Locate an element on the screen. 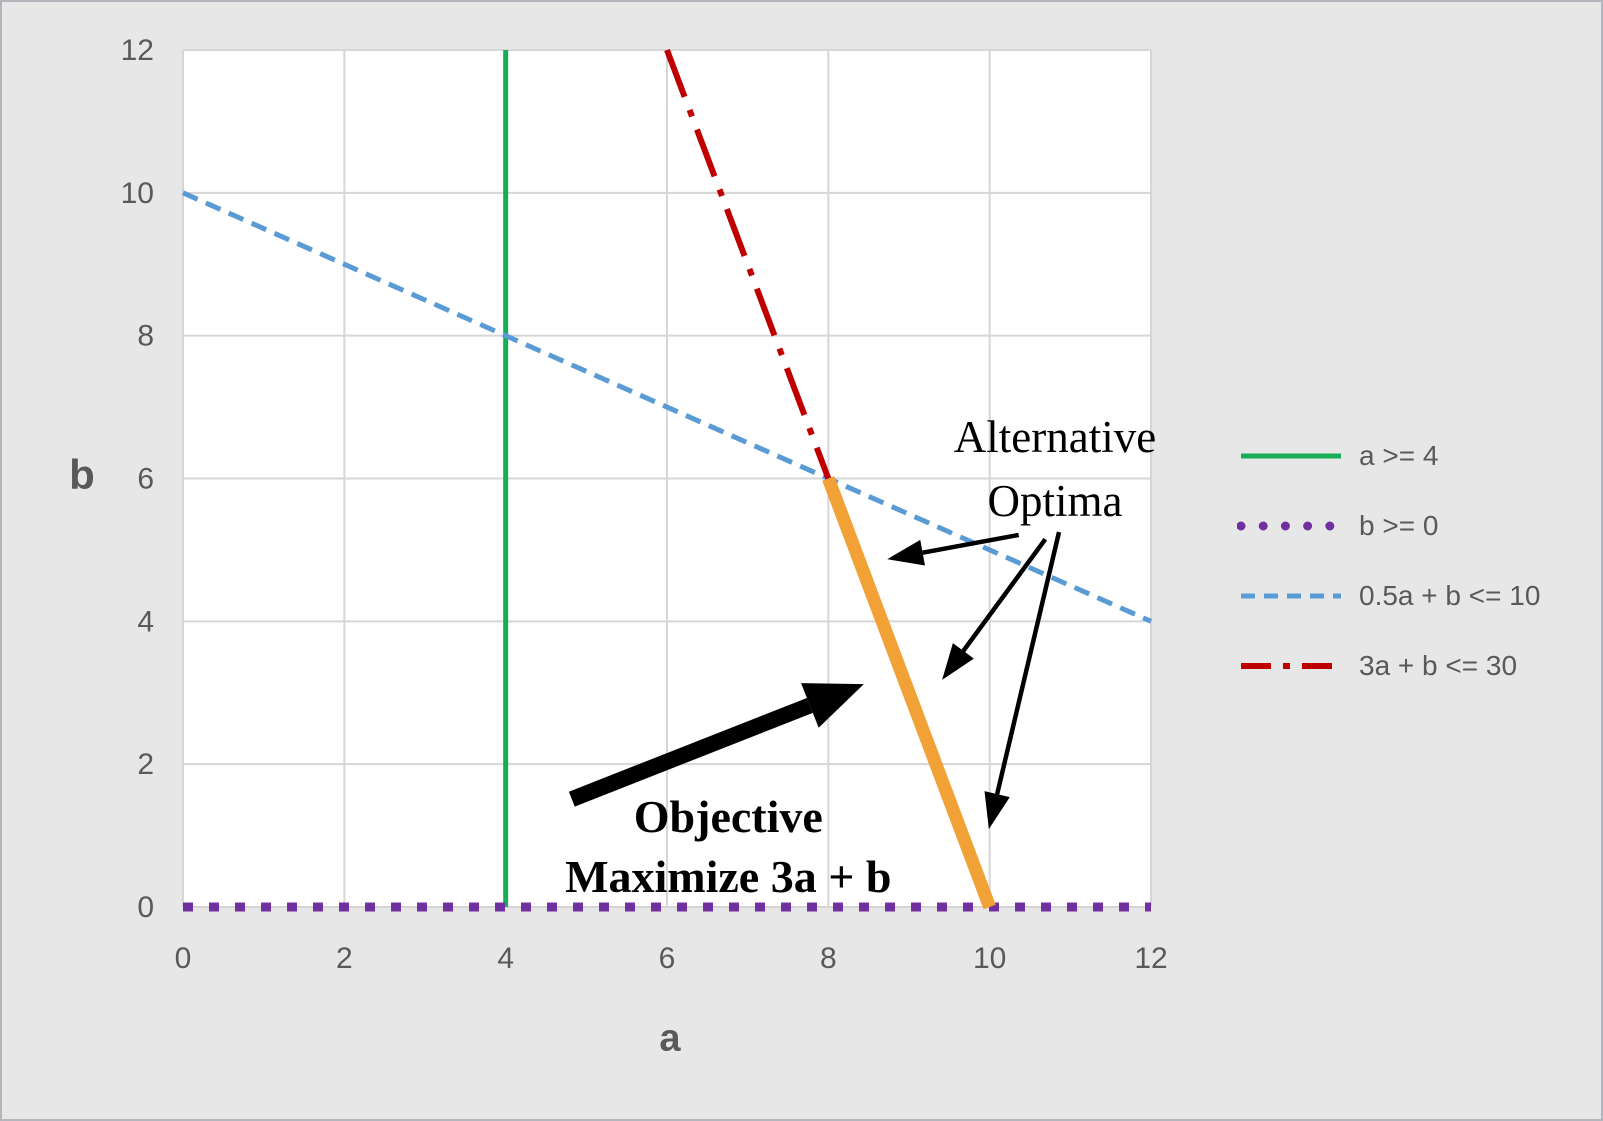  legend-label: 0.5a + b <= 10 is located at coordinates (1450, 595).